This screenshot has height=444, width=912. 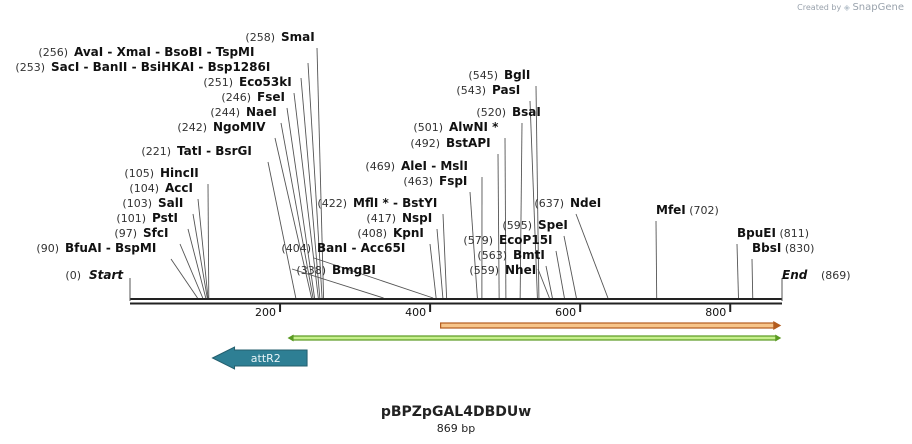 I want to click on site-label: TatI - BsrGI, so click(x=214, y=151).